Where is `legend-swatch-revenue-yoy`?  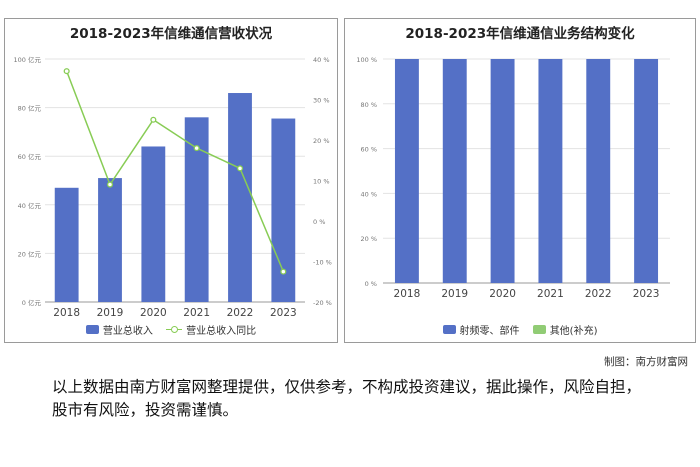 legend-swatch-revenue-yoy is located at coordinates (174, 329).